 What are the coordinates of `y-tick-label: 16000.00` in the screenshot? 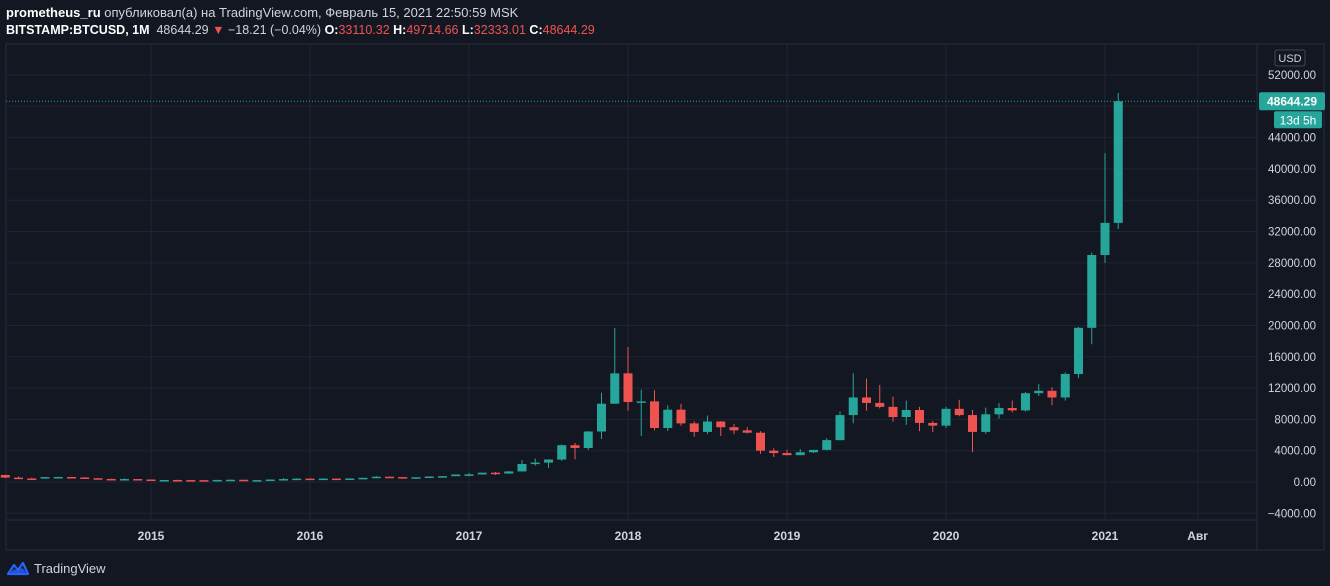 It's located at (1292, 358).